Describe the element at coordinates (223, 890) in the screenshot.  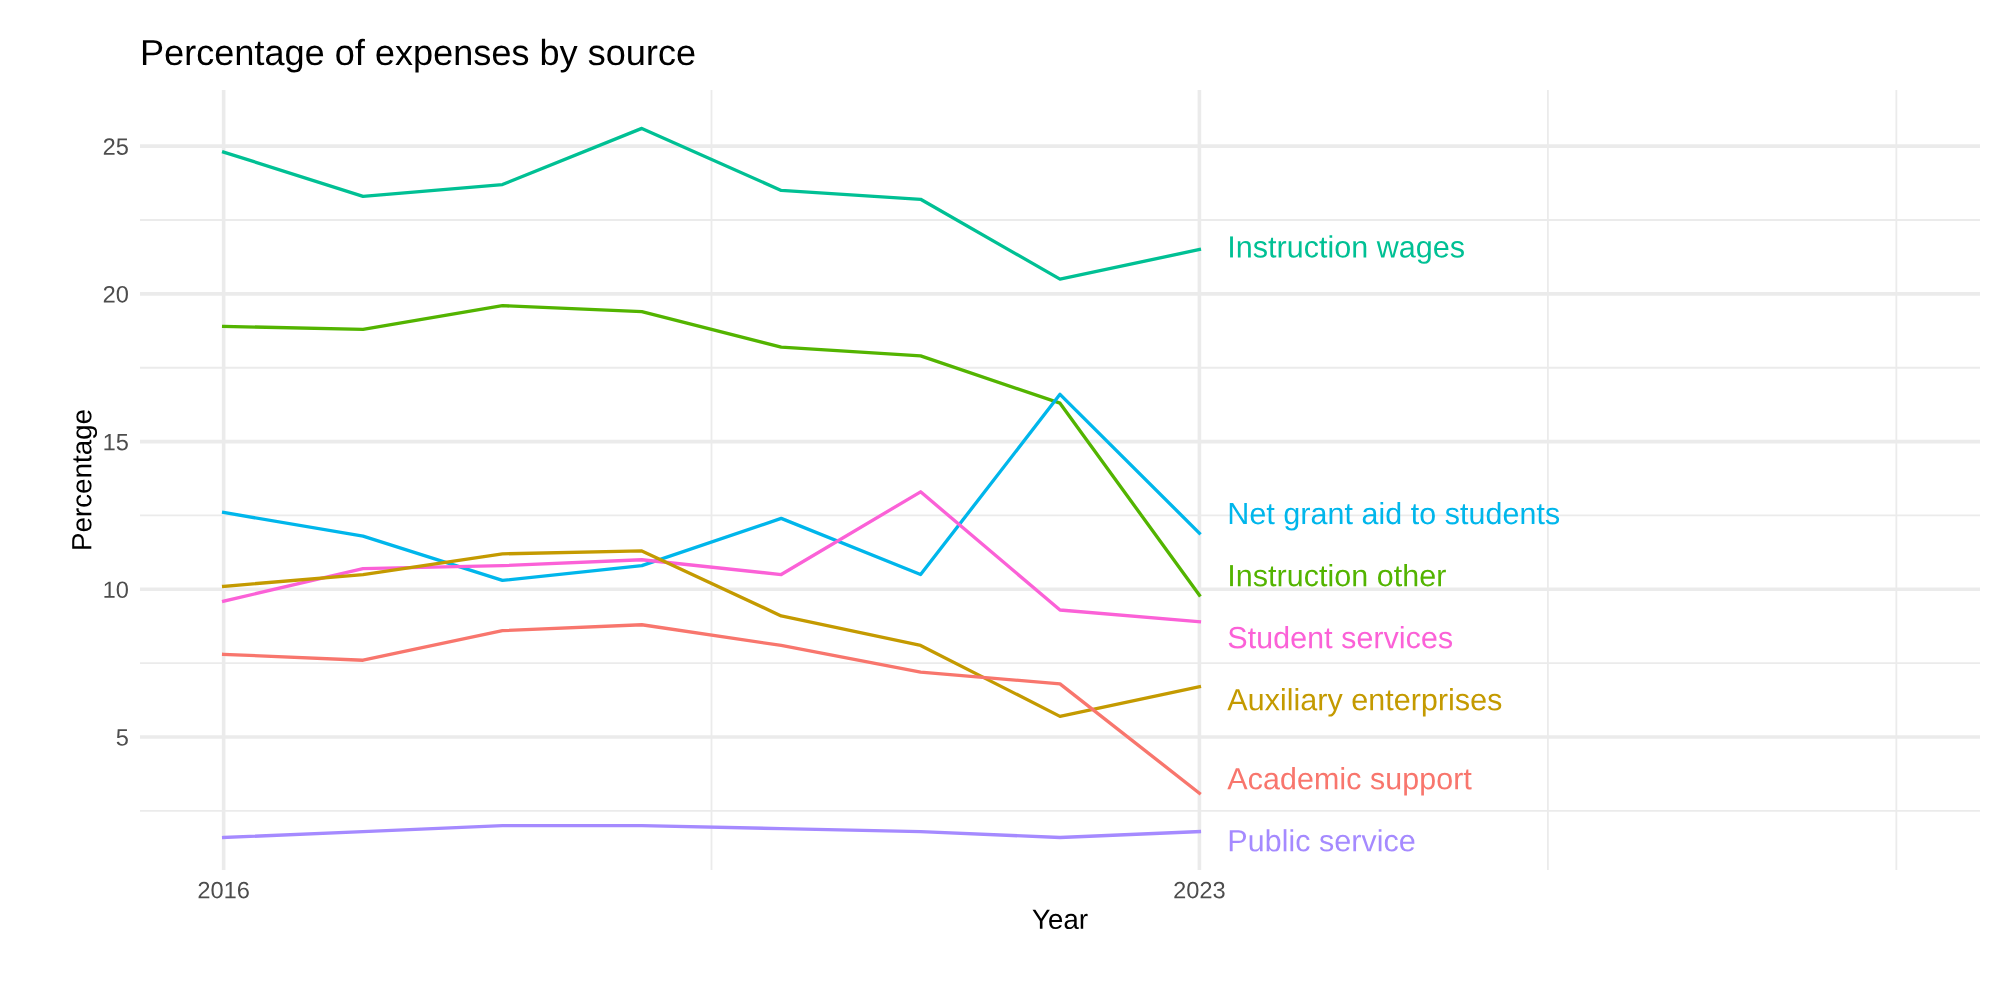
I see `x-tick-label: 2016` at that location.